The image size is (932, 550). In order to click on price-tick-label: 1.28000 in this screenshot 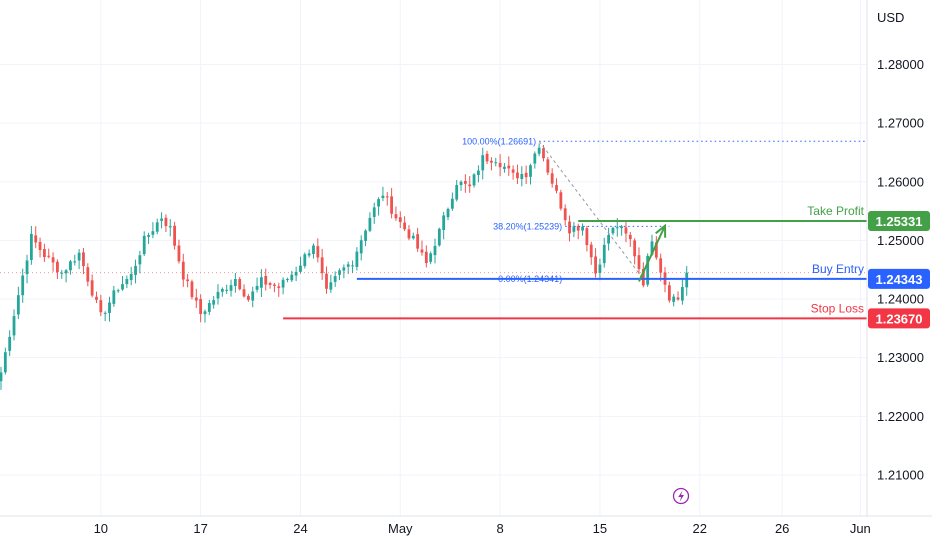, I will do `click(900, 64)`.